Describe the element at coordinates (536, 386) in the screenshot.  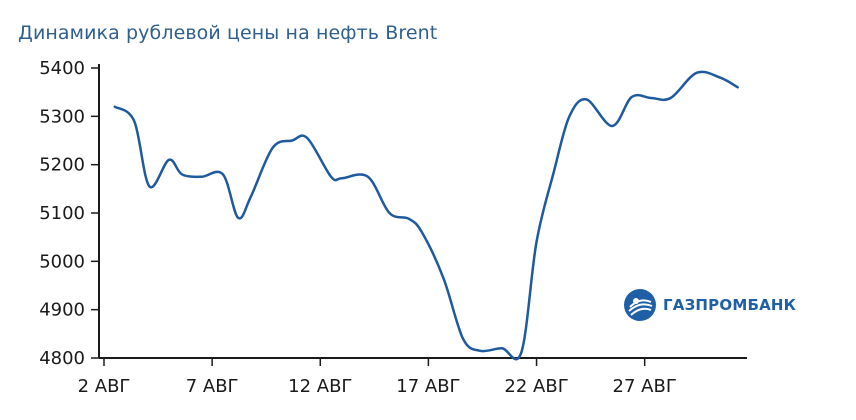
I see `x-tick-label: 22 АВГ` at that location.